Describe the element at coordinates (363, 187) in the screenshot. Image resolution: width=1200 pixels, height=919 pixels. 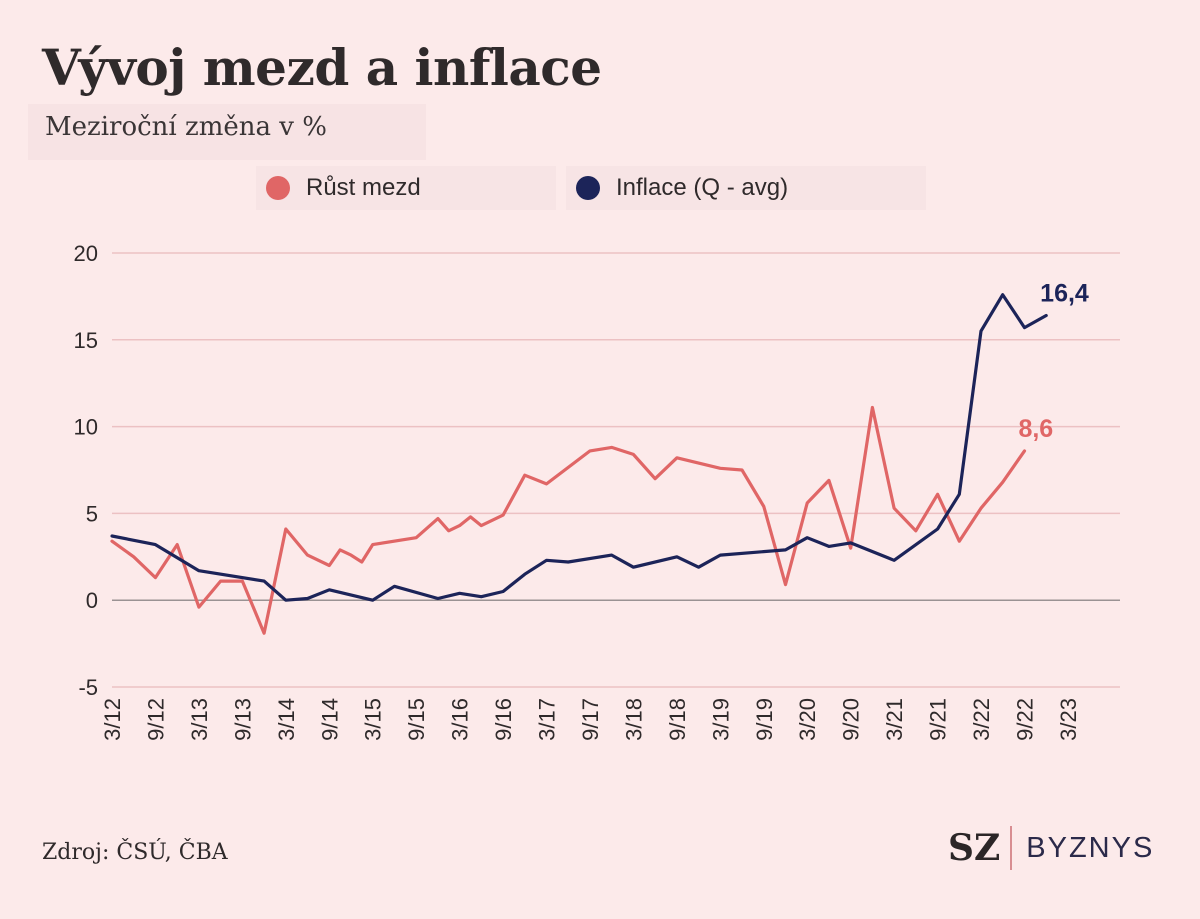
I see `legend-label-wages: Růst mezd` at that location.